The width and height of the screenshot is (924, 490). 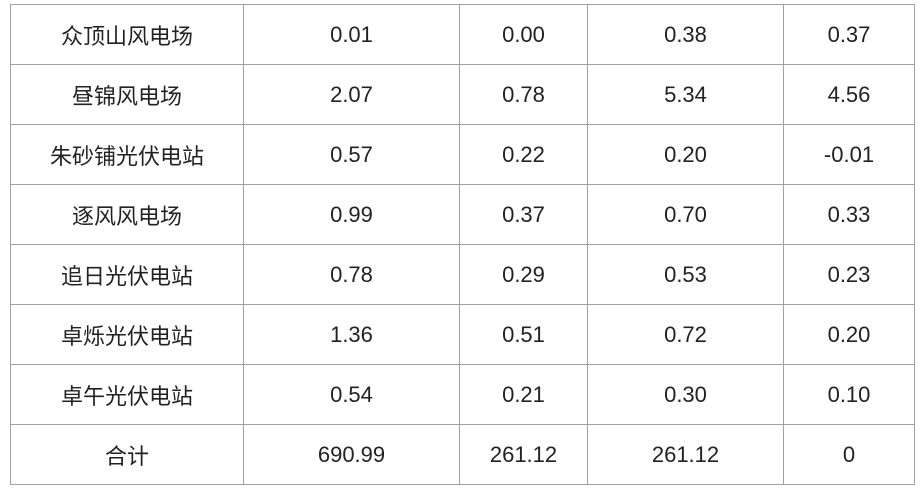 I want to click on row-label: 追日光伏电站, so click(x=127, y=274).